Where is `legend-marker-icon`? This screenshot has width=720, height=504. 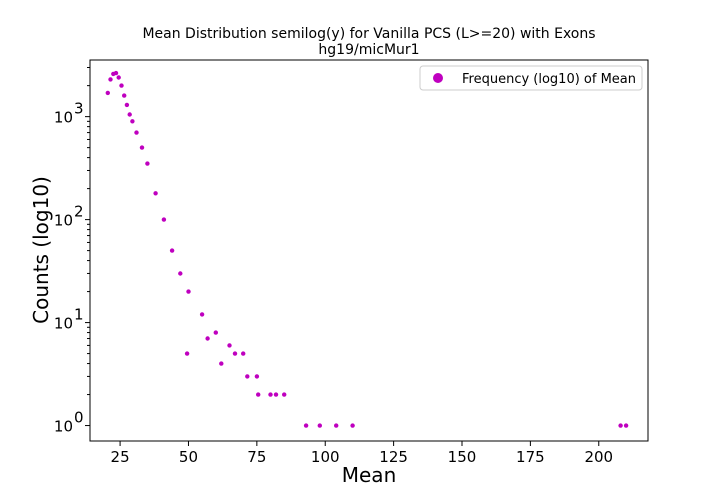
legend-marker-icon is located at coordinates (438, 78).